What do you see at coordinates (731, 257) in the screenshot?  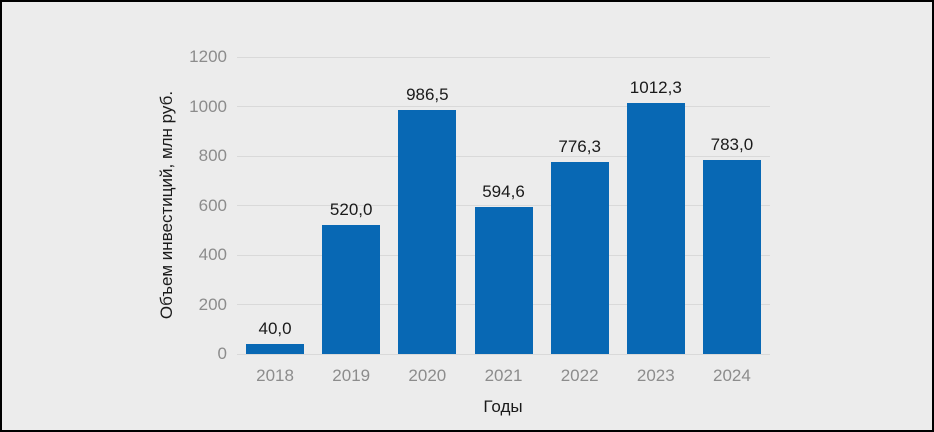 I see `bar-2024` at bounding box center [731, 257].